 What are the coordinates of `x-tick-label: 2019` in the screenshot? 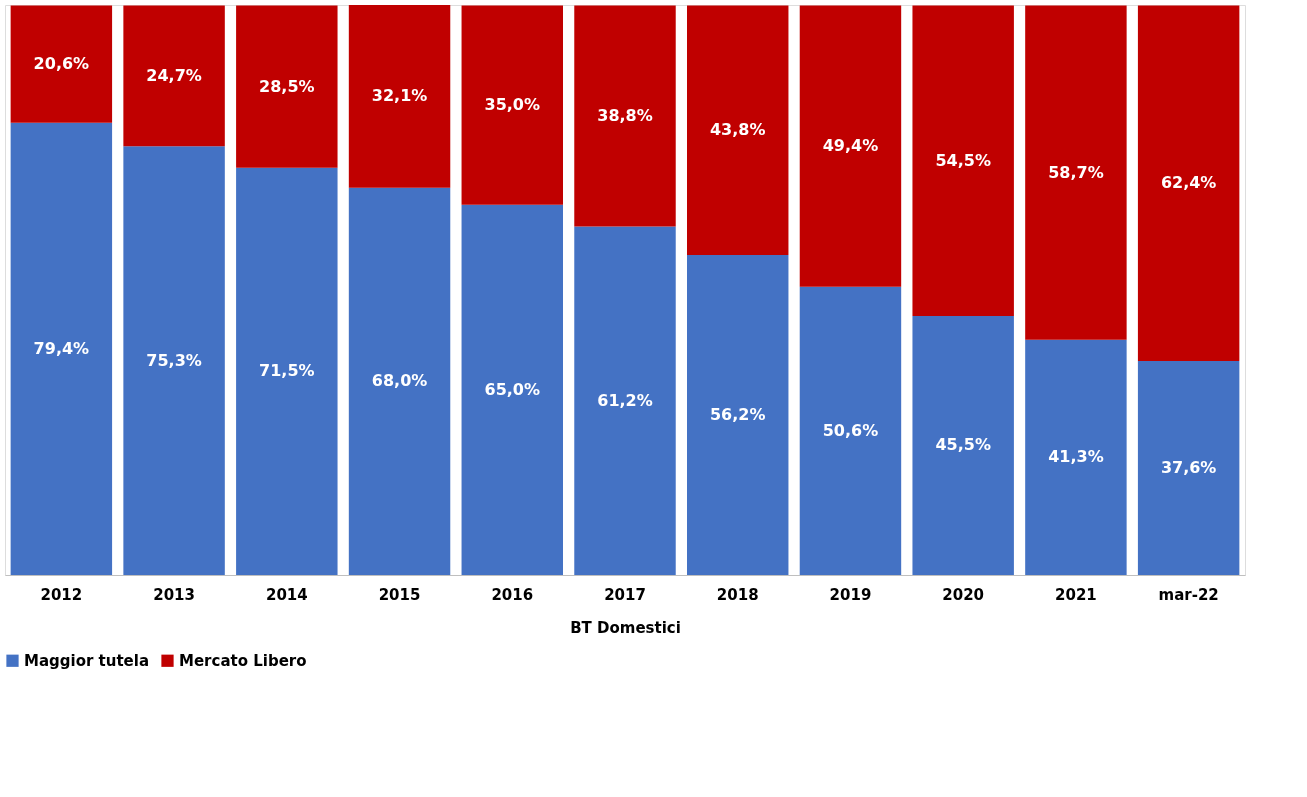 It's located at (850, 594).